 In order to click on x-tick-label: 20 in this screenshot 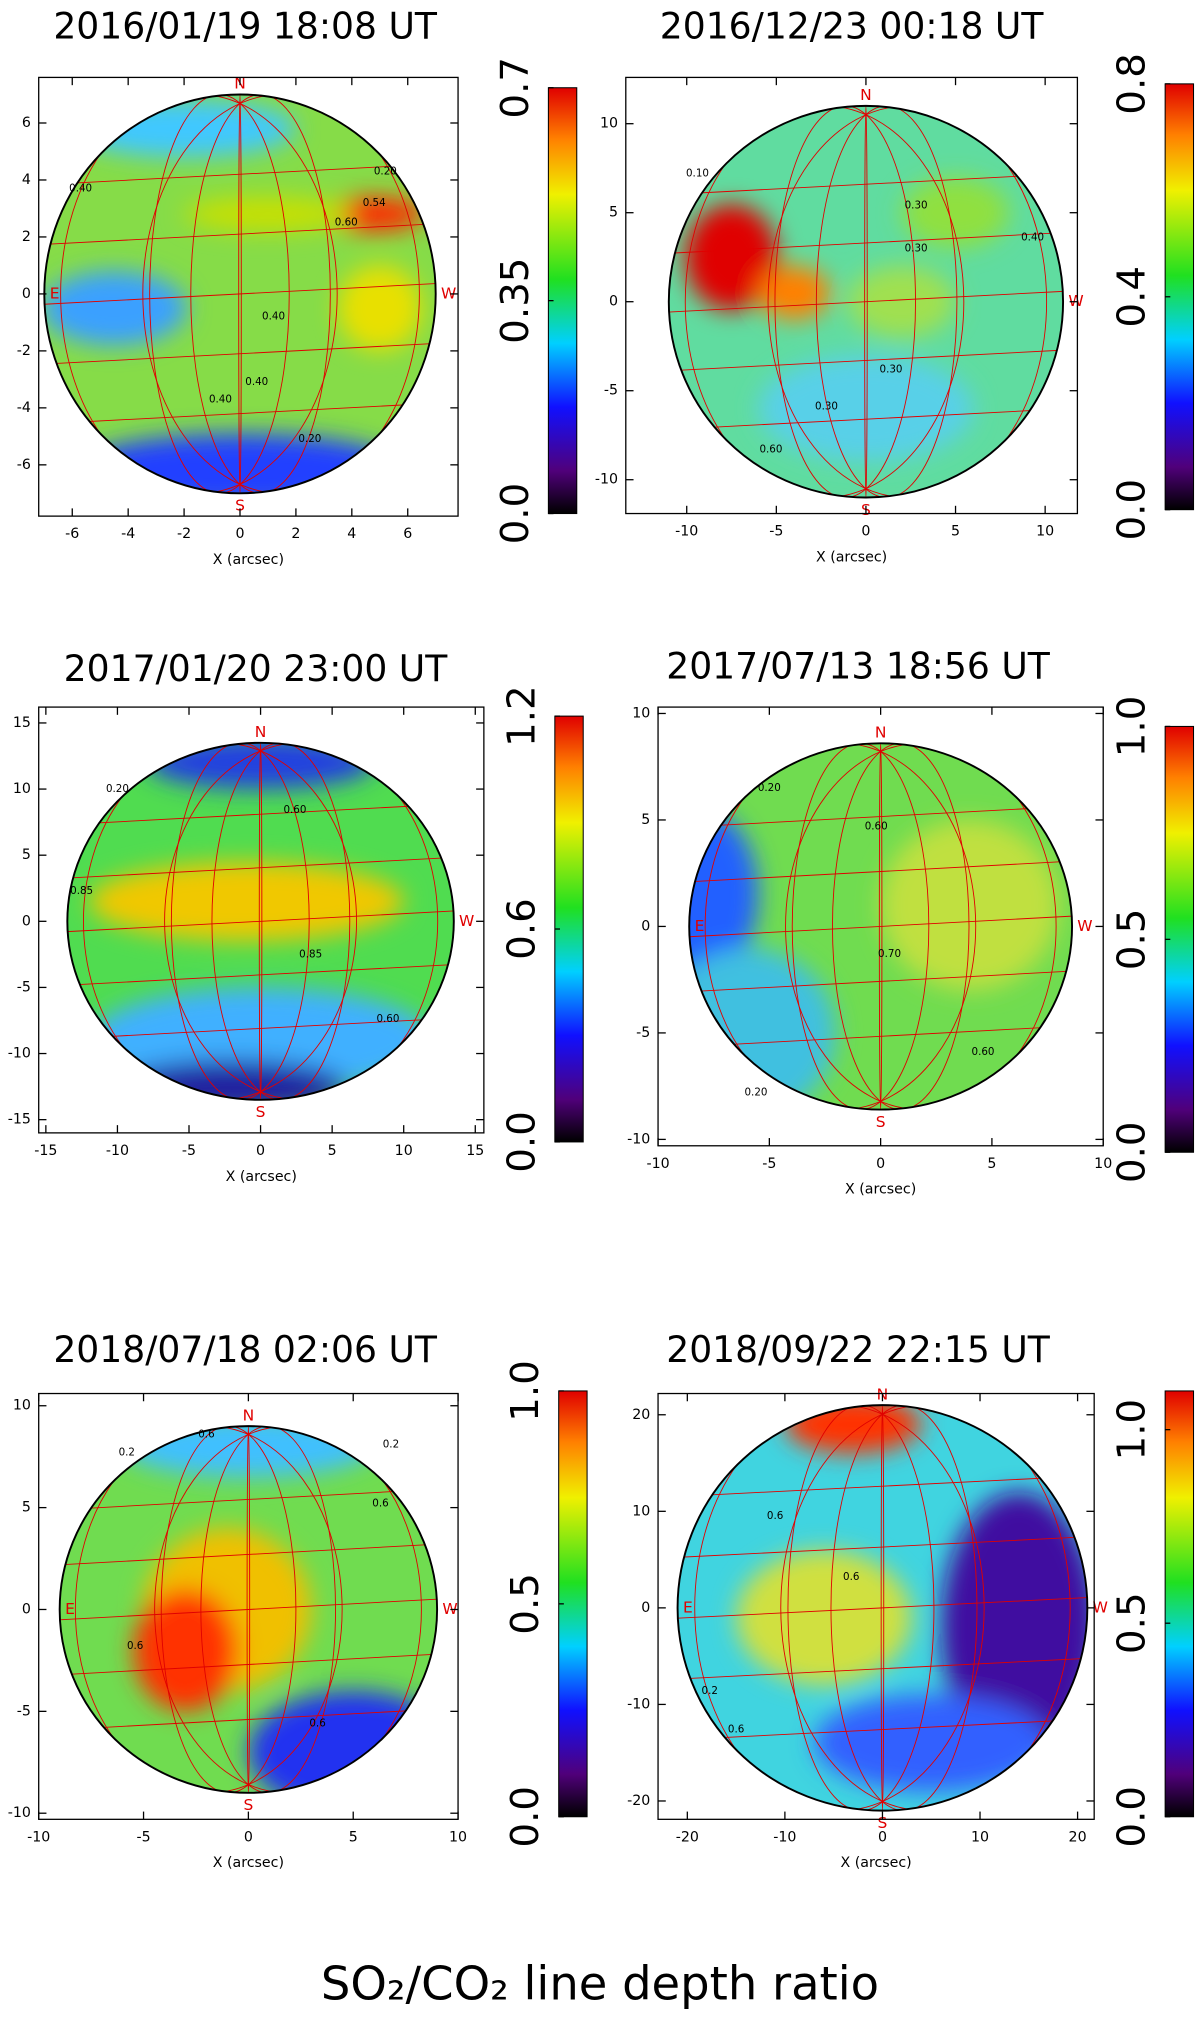, I will do `click(1078, 1837)`.